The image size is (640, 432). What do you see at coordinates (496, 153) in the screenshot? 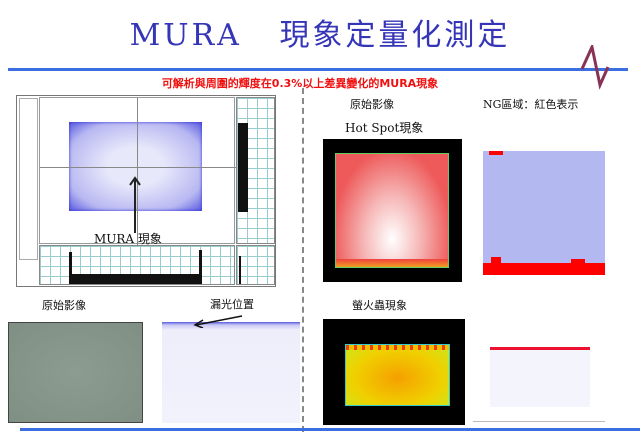
I see `ng-region-top` at bounding box center [496, 153].